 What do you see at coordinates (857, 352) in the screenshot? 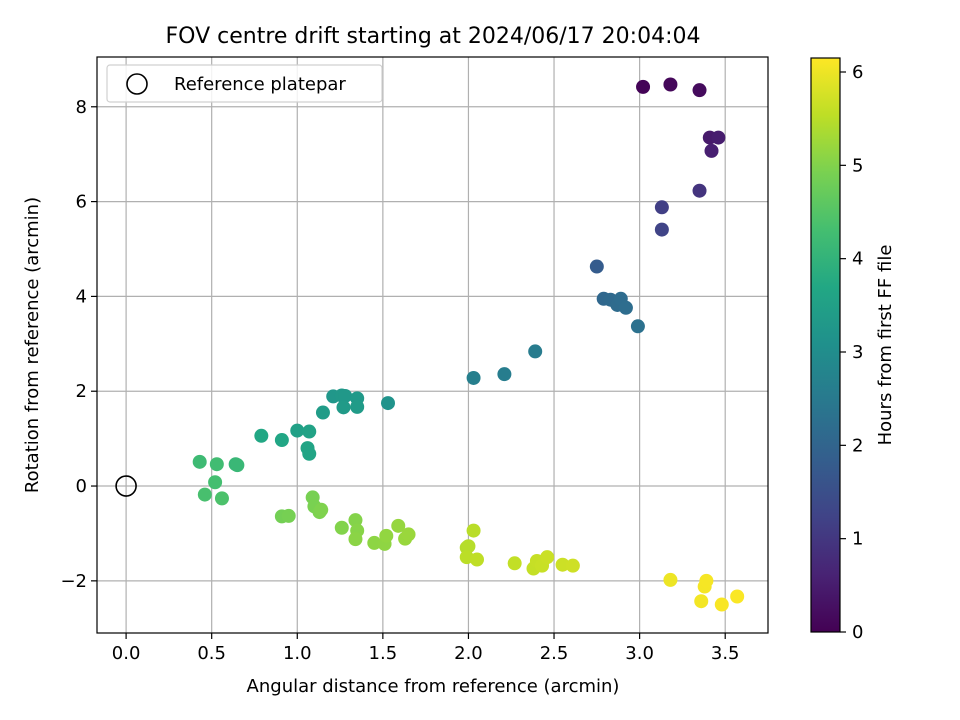
I see `colorbar-tick-label: 3` at bounding box center [857, 352].